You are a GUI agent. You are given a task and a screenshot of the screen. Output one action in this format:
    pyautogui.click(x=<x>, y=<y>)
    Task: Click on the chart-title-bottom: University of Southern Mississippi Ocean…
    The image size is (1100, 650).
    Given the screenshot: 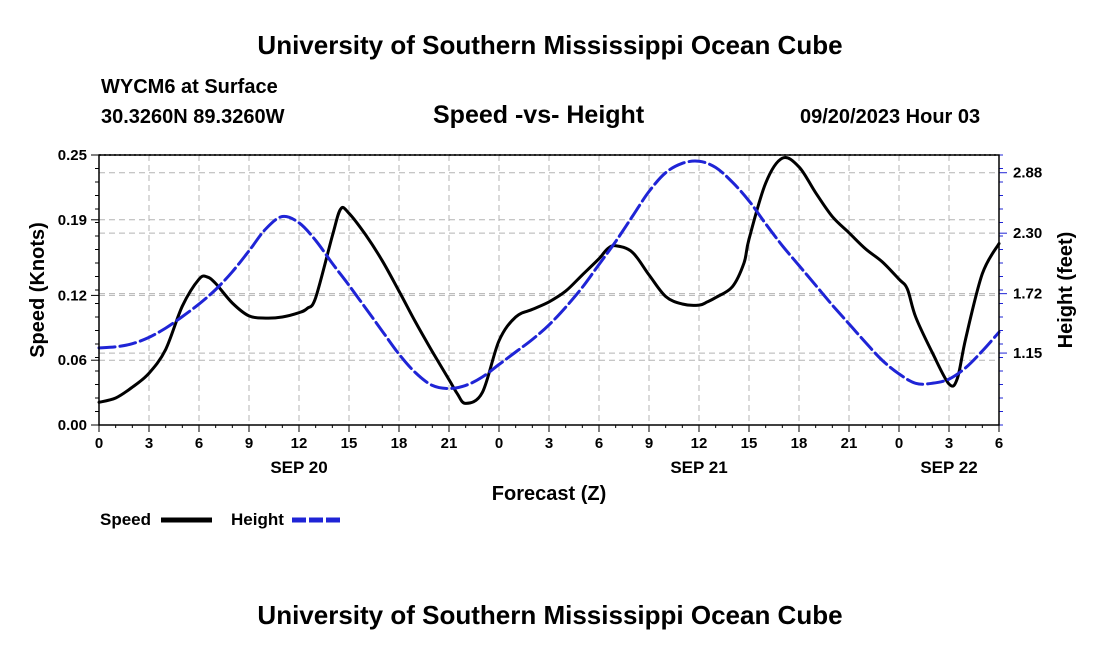 What is the action you would take?
    pyautogui.click(x=550, y=615)
    